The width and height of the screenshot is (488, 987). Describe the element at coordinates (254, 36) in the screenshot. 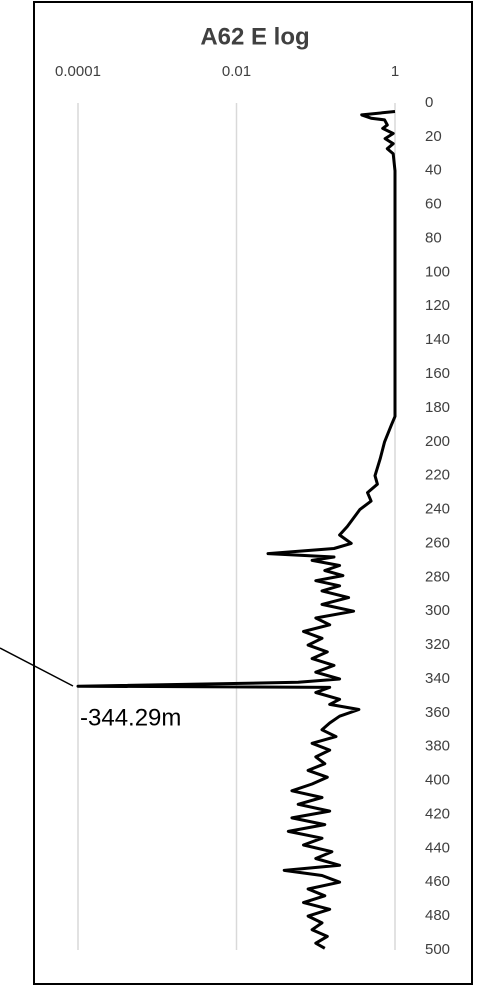

I see `chart-title: A62 E log` at that location.